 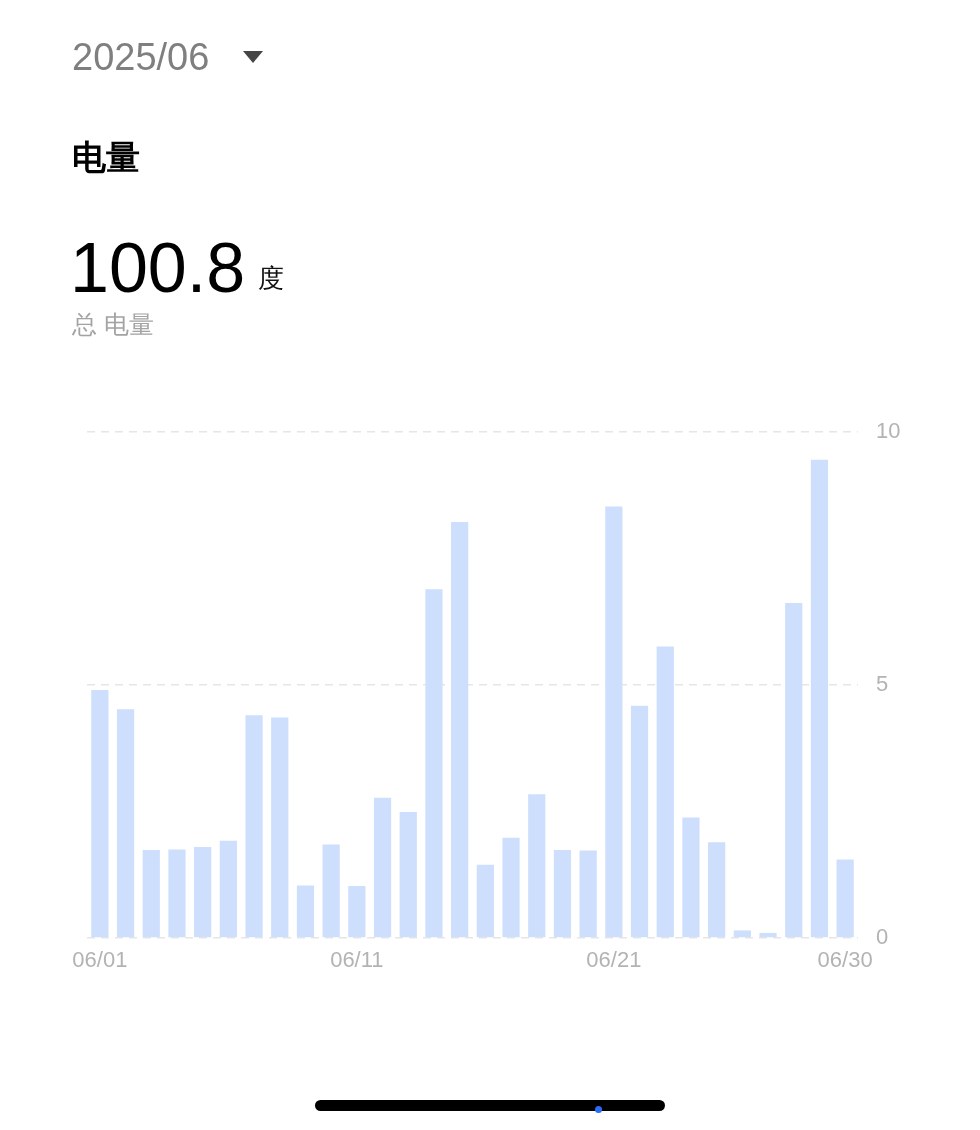 I want to click on x-tick-label: 06/21, so click(x=614, y=960).